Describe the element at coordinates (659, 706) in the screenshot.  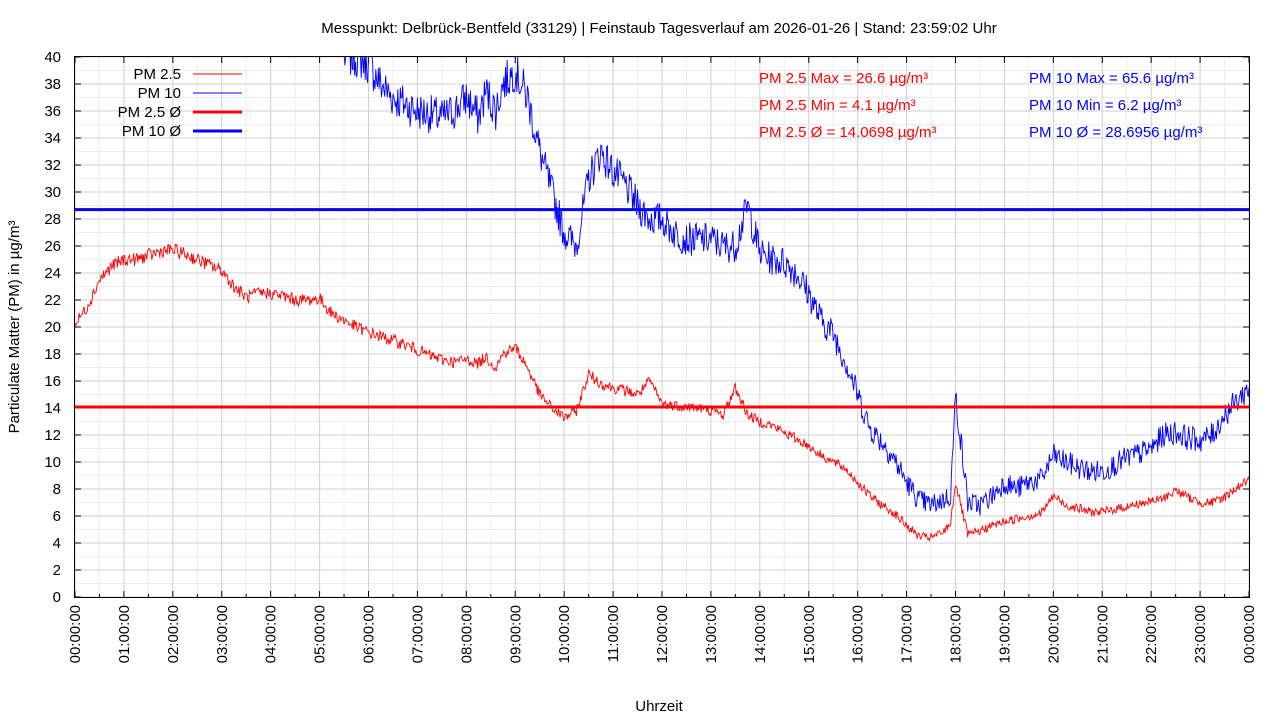
I see `x-axis-label: Uhrzeit` at that location.